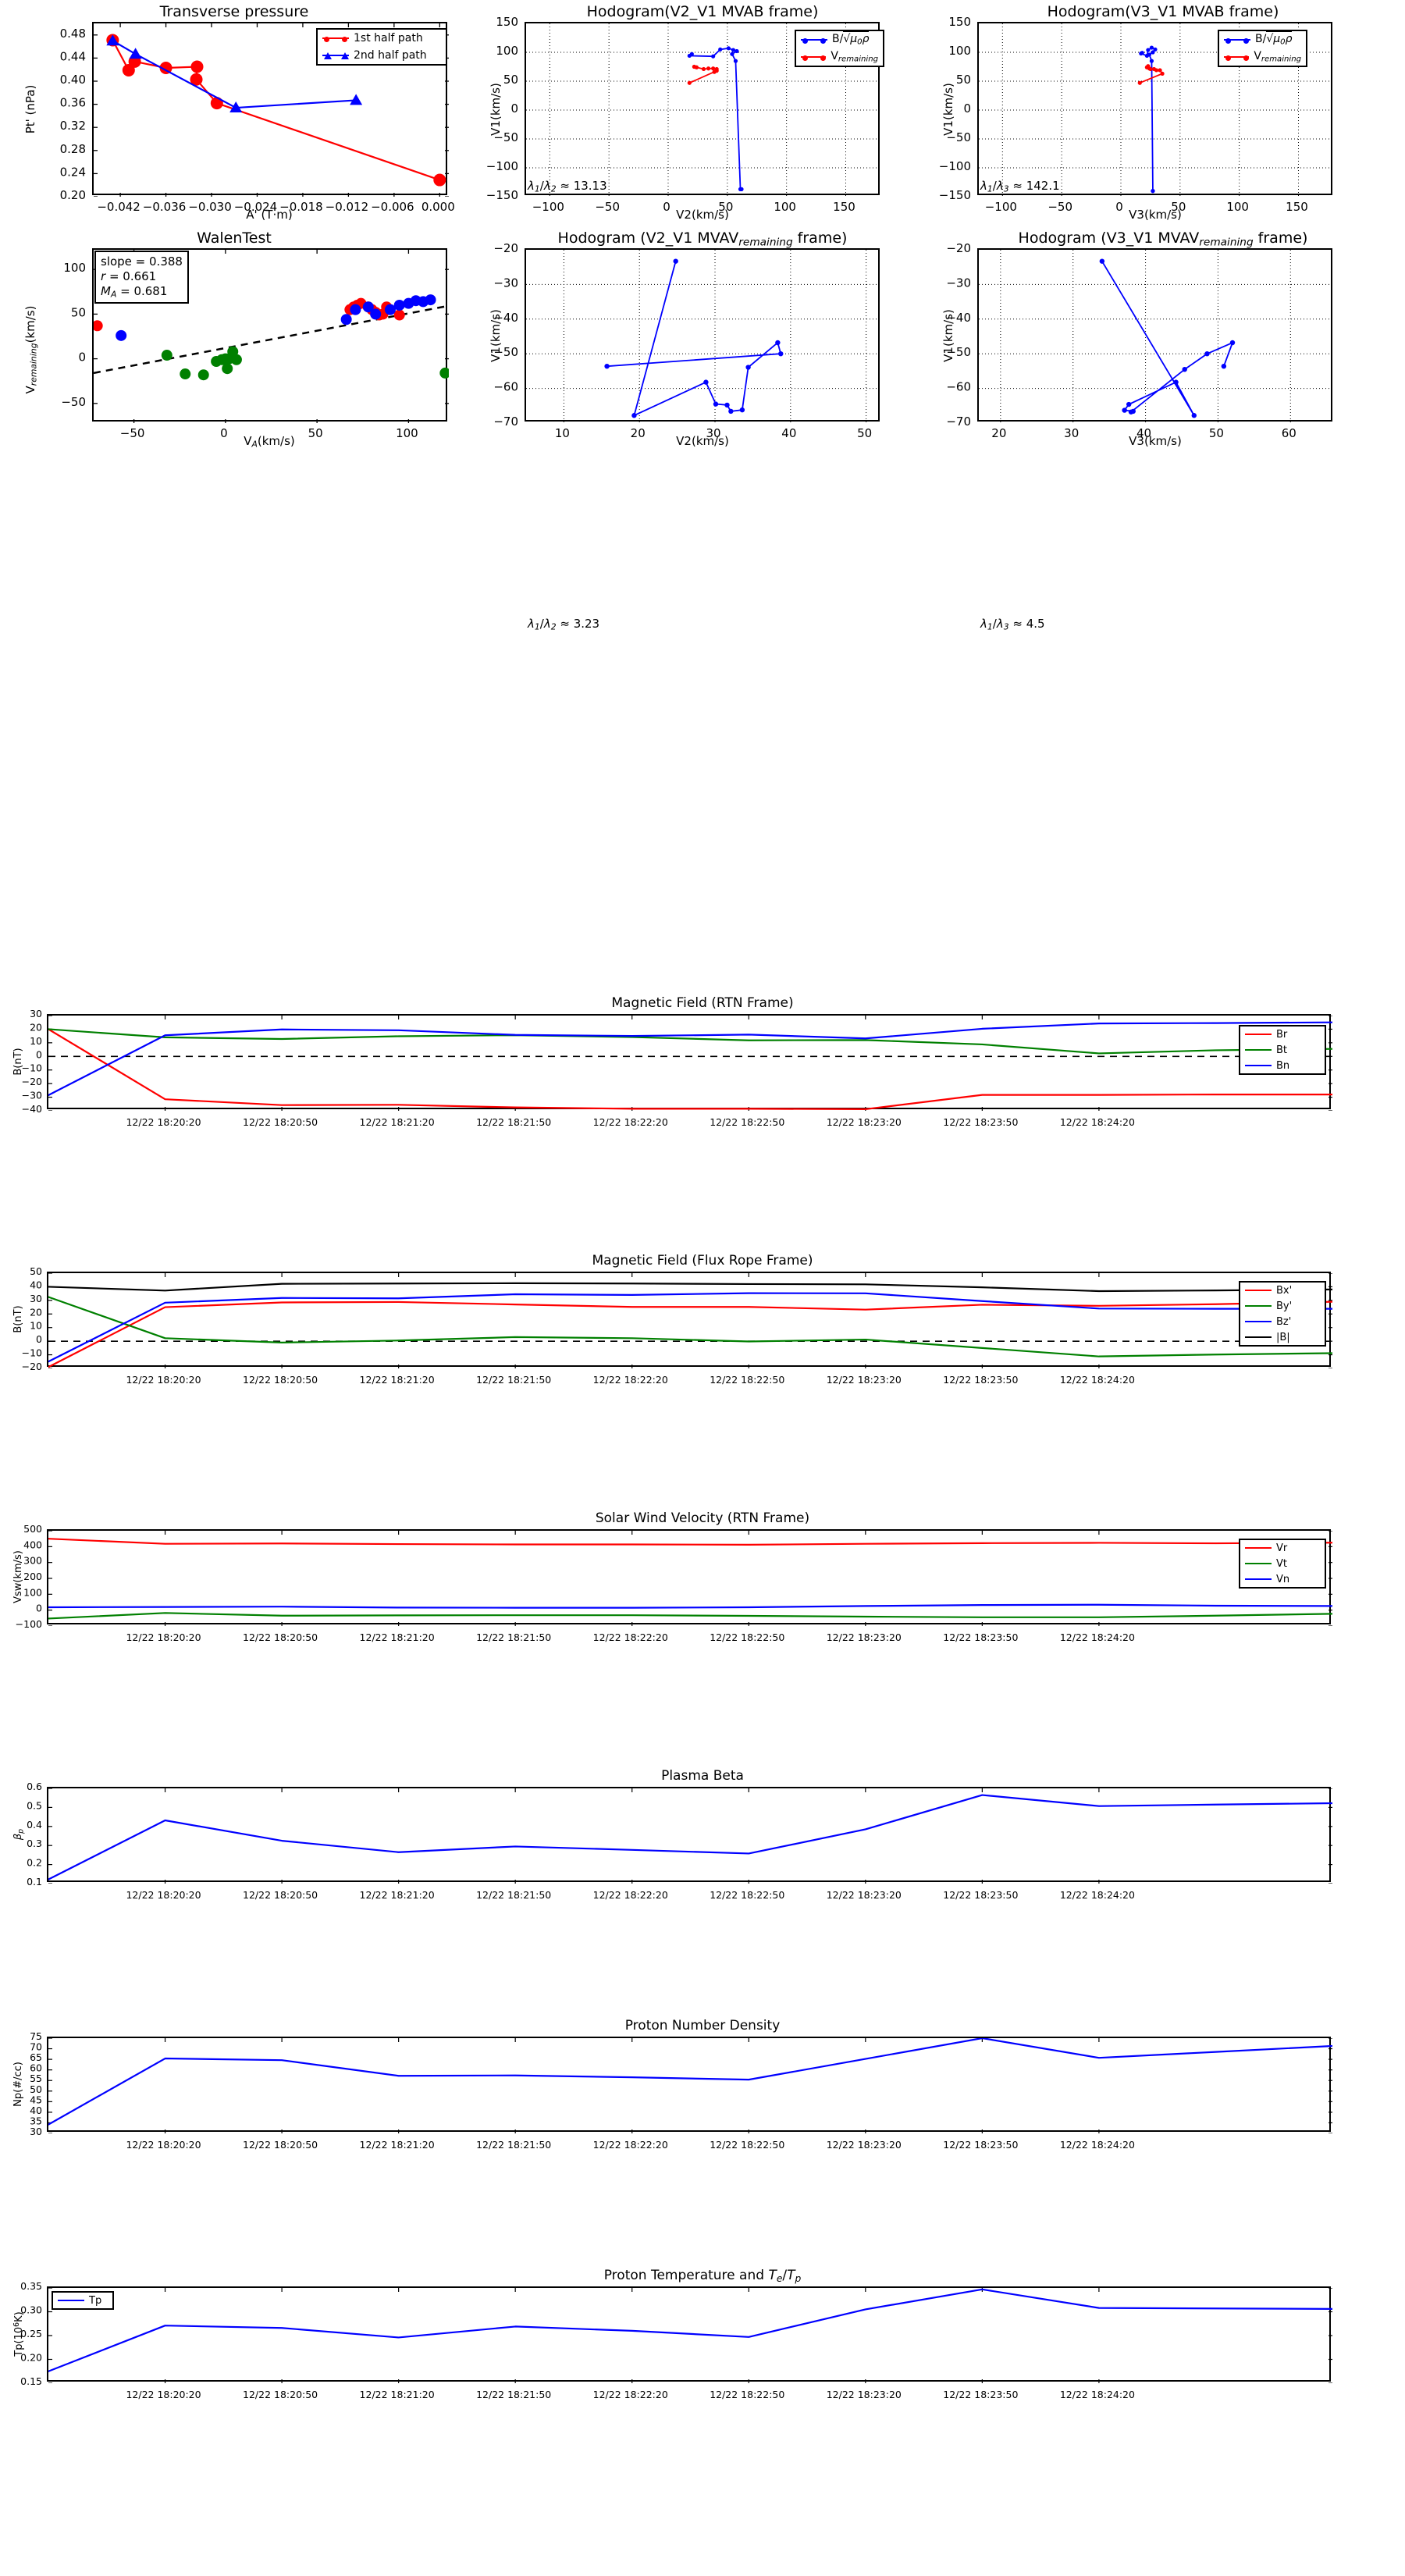  I want to click on svg-text: 0.44, so click(73, 56).